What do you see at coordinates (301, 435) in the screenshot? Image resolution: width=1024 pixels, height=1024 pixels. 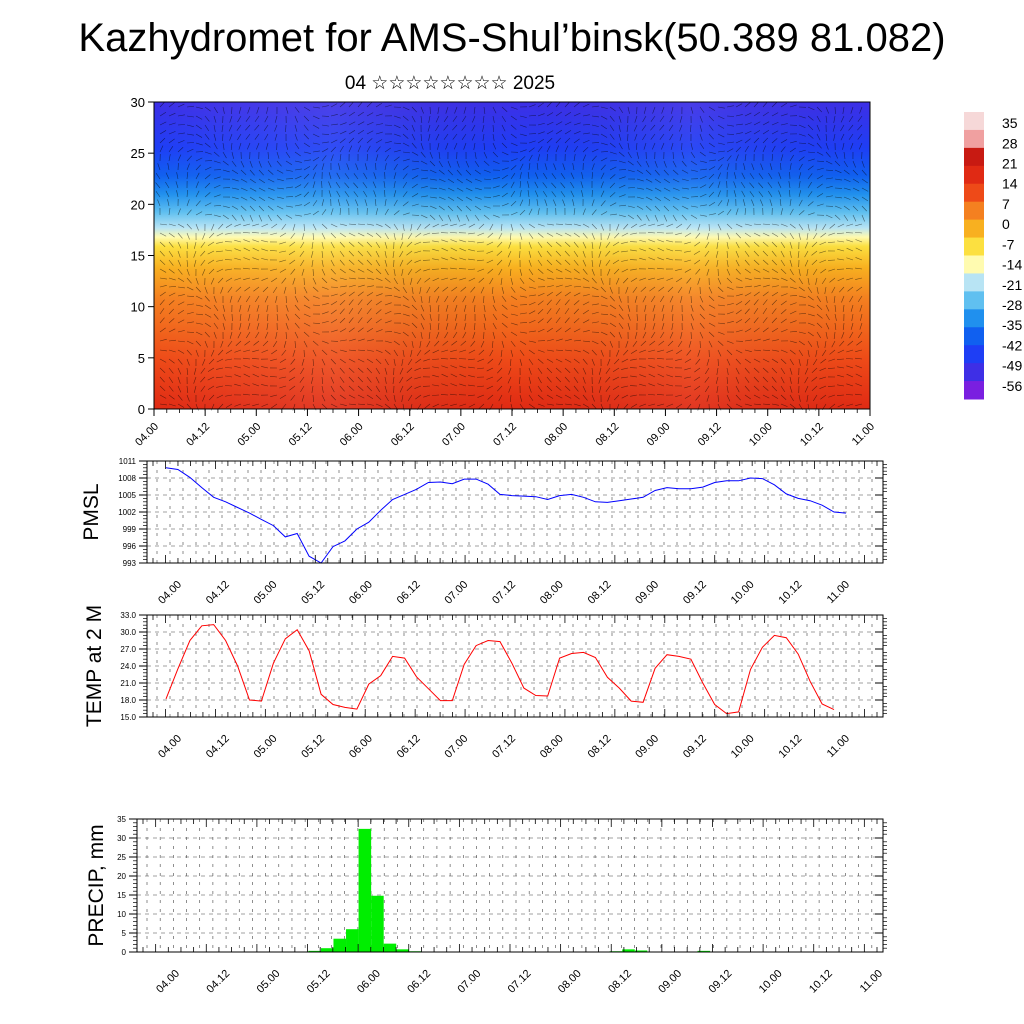 I see `heatmap-x-tick-label: 05.12` at bounding box center [301, 435].